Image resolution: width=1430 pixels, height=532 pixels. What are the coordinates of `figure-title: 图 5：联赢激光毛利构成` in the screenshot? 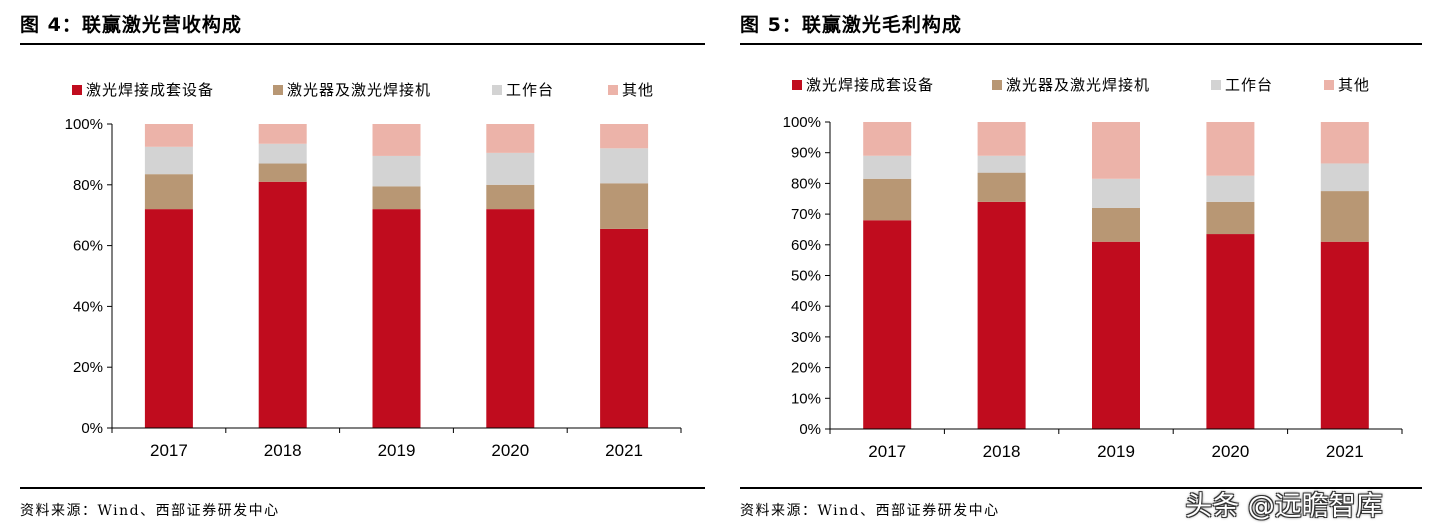 It's located at (851, 25).